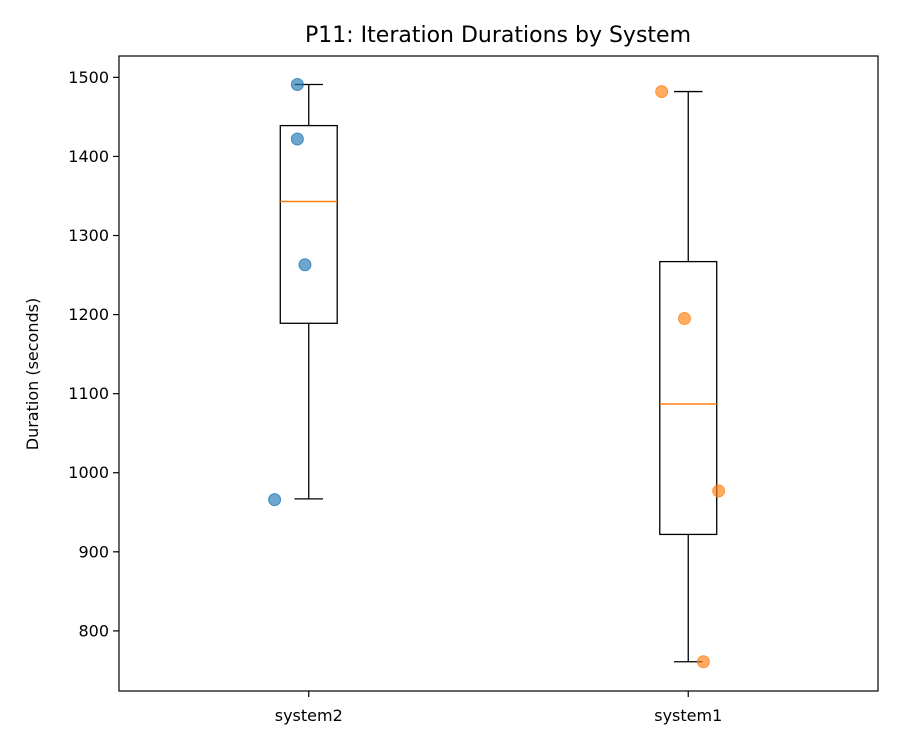 This screenshot has width=900, height=750. What do you see at coordinates (88, 156) in the screenshot?
I see `y-tick-label: 1400` at bounding box center [88, 156].